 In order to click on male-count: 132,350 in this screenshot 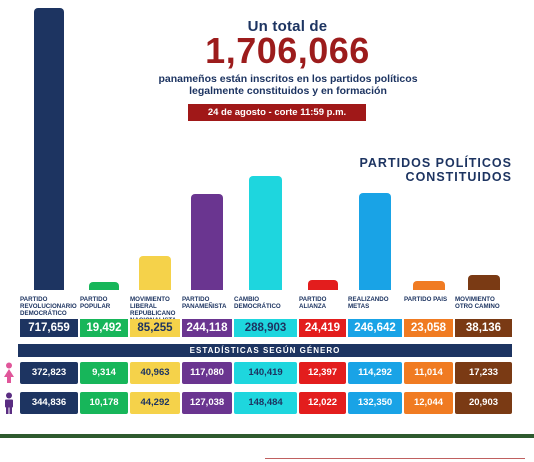, I will do `click(375, 403)`.